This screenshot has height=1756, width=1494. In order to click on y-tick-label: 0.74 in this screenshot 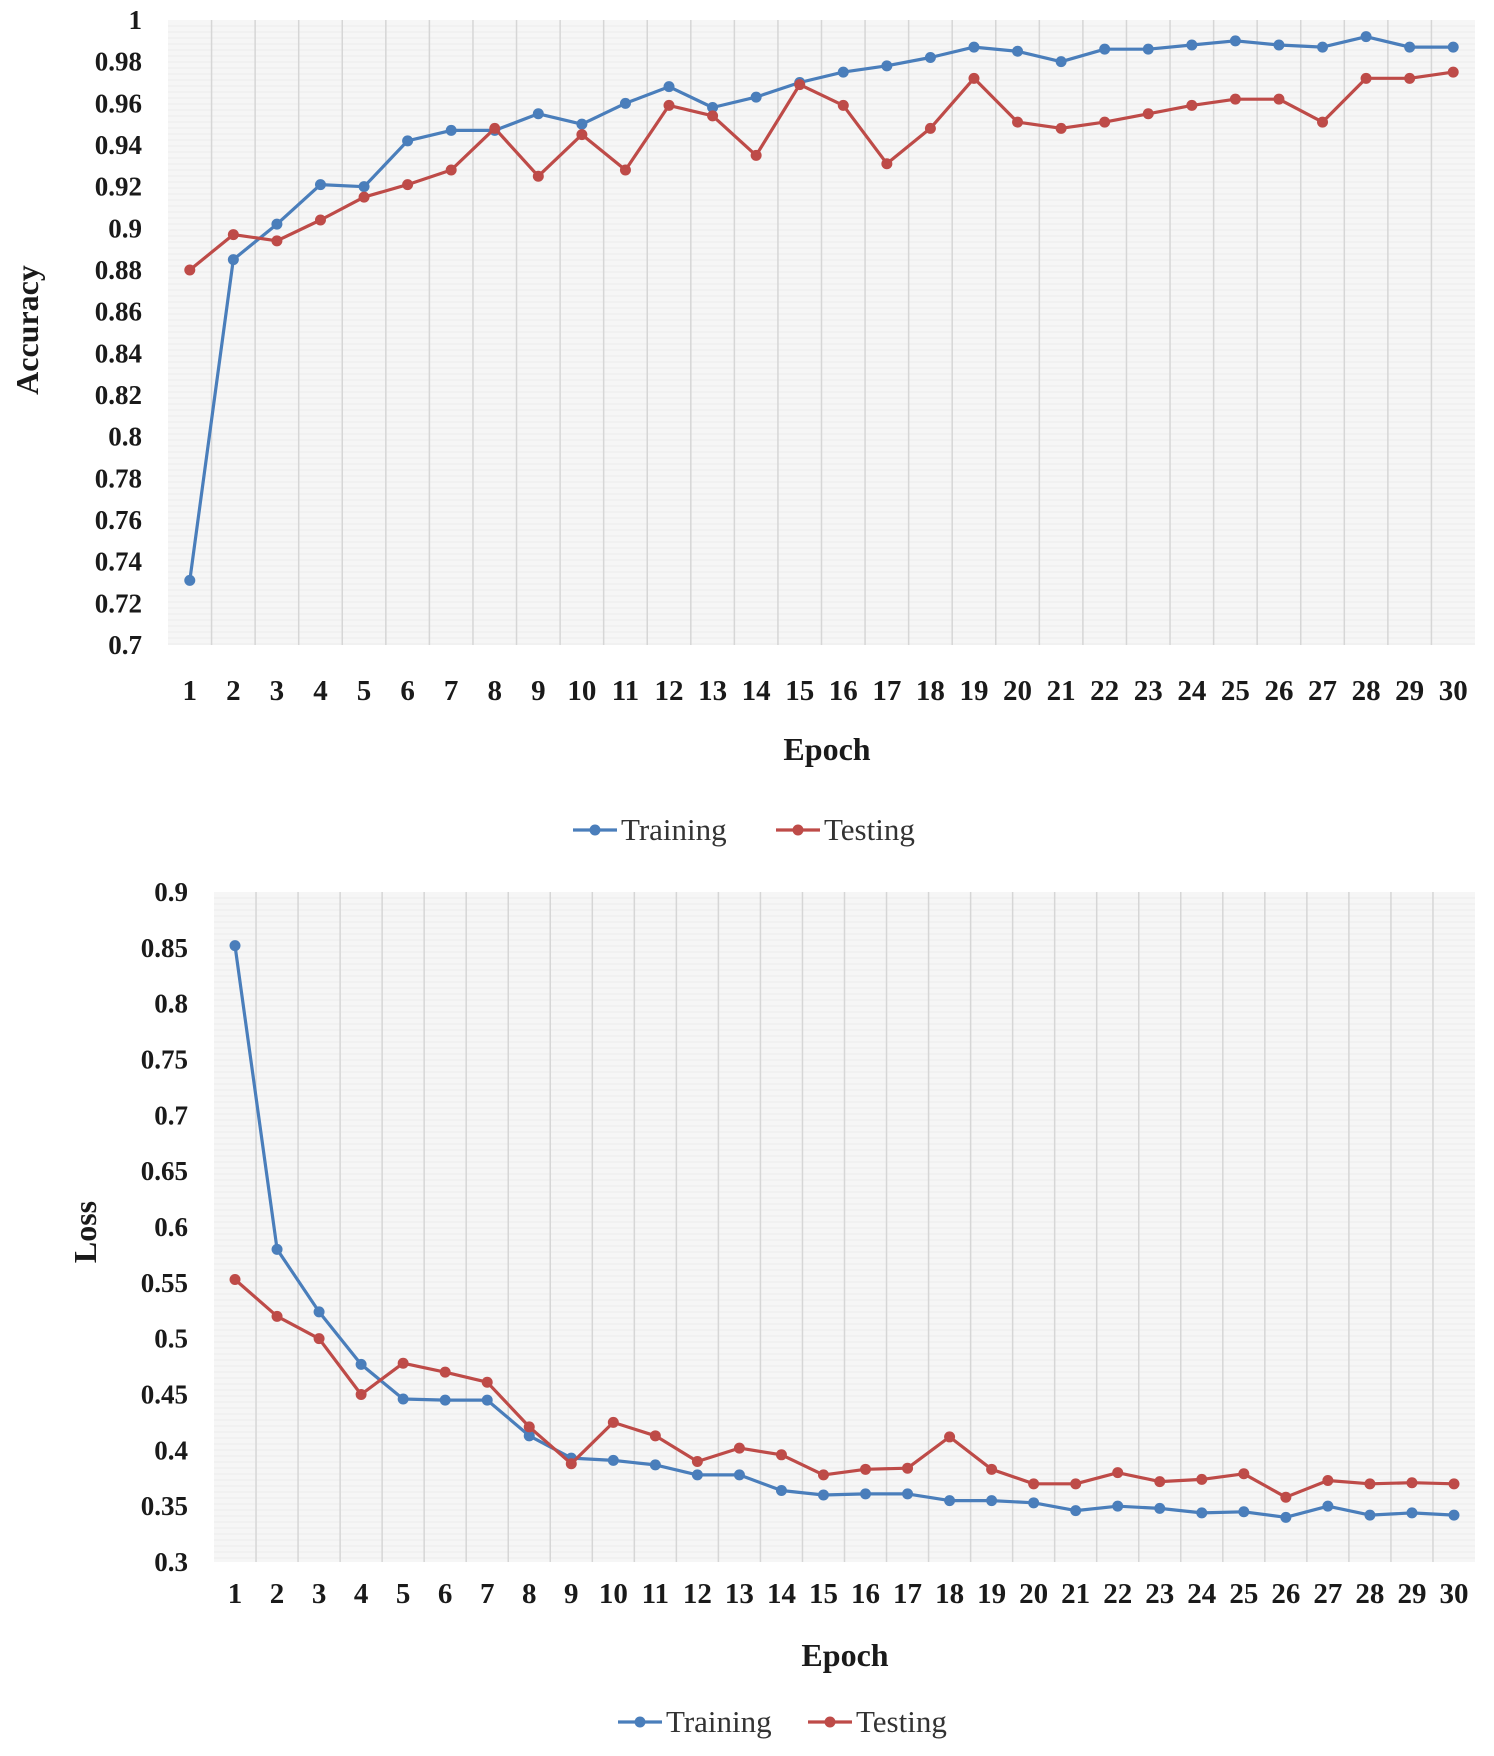, I will do `click(118, 562)`.